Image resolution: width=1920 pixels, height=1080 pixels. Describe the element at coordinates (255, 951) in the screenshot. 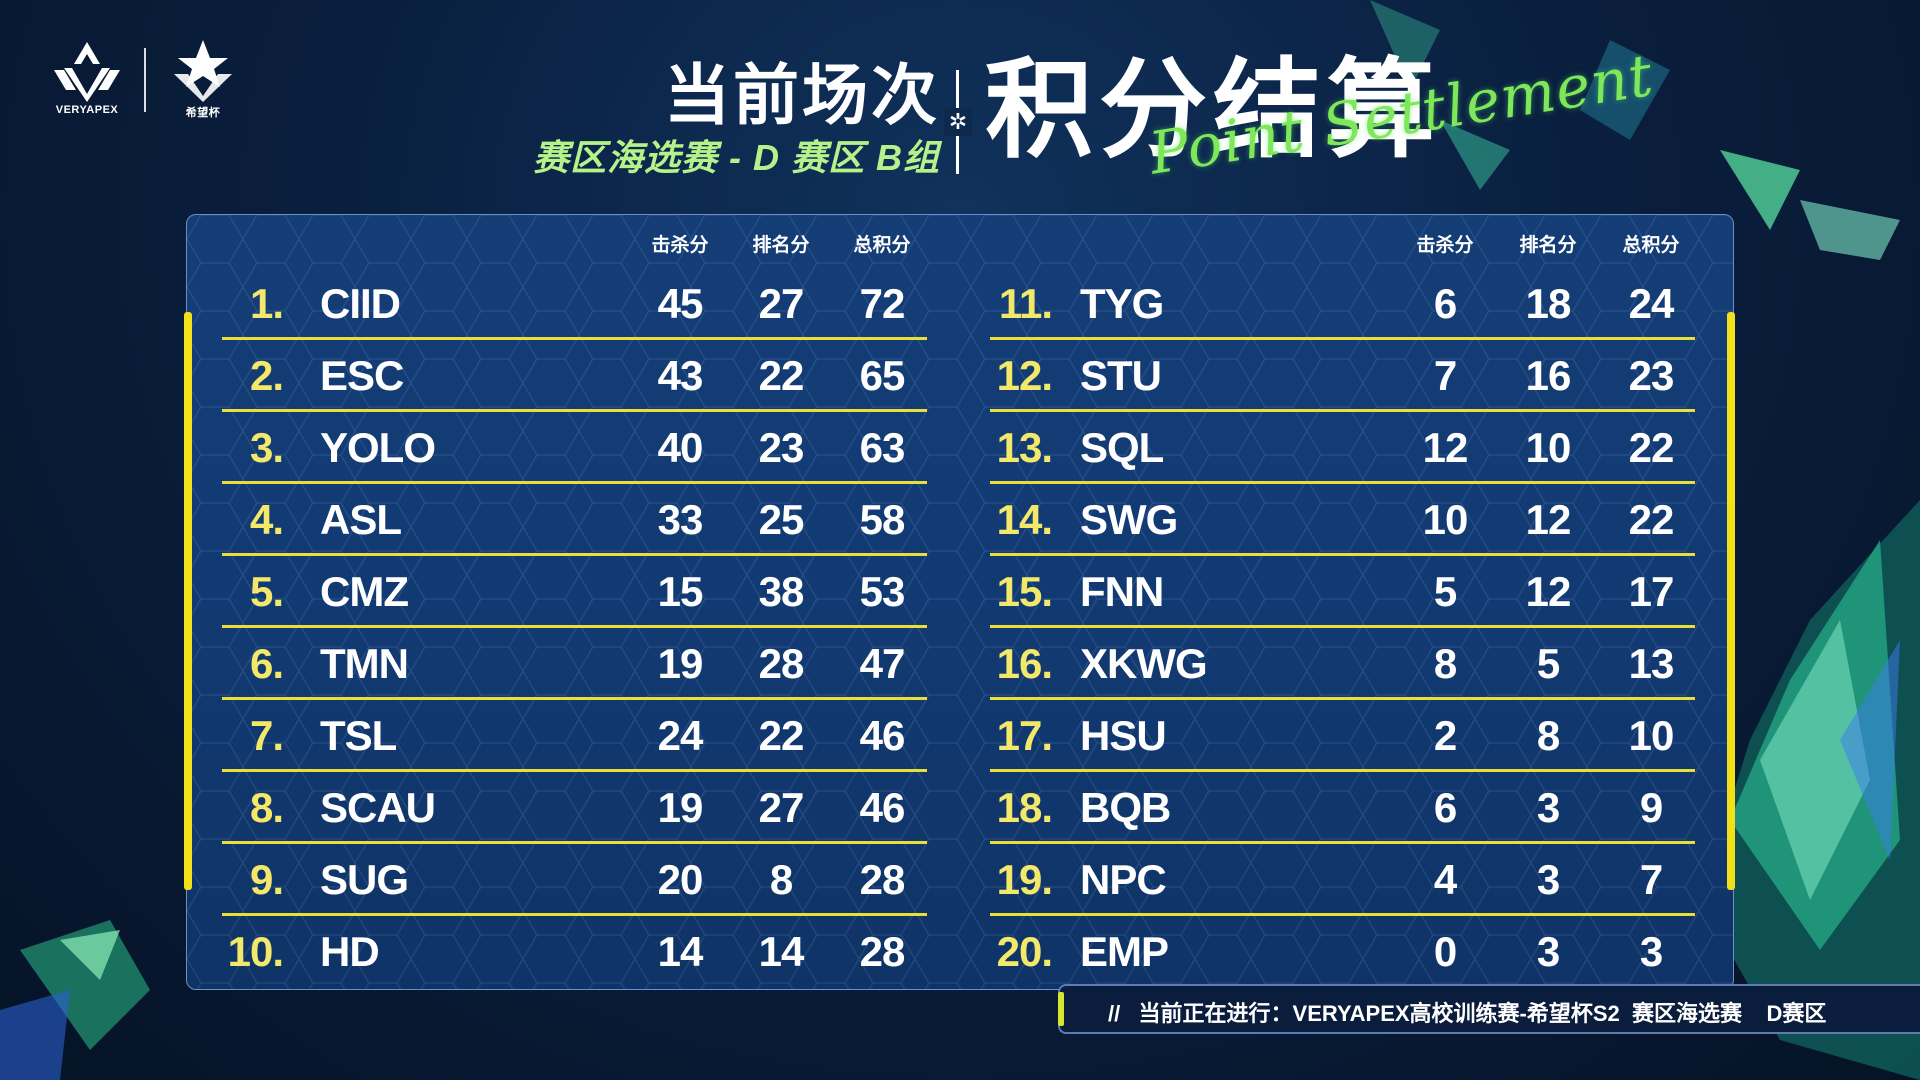

I see `rank-number: 10.` at that location.